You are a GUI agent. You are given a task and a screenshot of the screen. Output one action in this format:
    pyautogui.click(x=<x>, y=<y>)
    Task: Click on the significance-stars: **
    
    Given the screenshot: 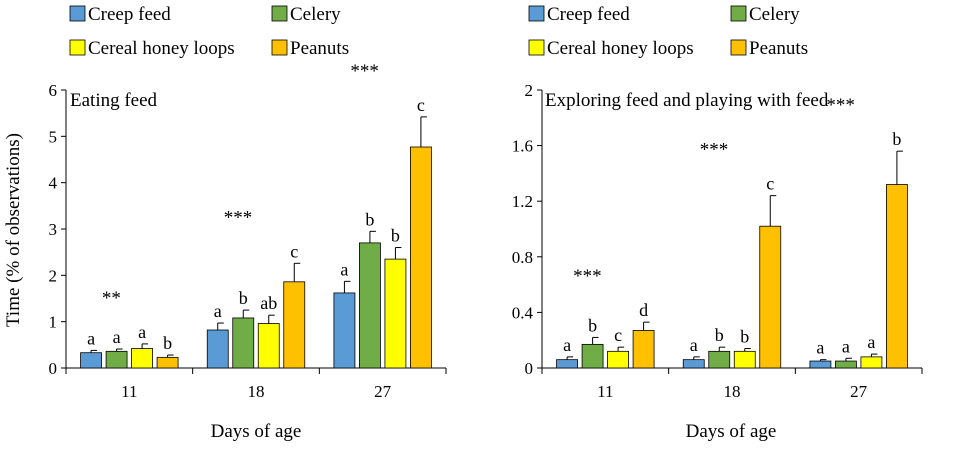 What is the action you would take?
    pyautogui.click(x=111, y=298)
    